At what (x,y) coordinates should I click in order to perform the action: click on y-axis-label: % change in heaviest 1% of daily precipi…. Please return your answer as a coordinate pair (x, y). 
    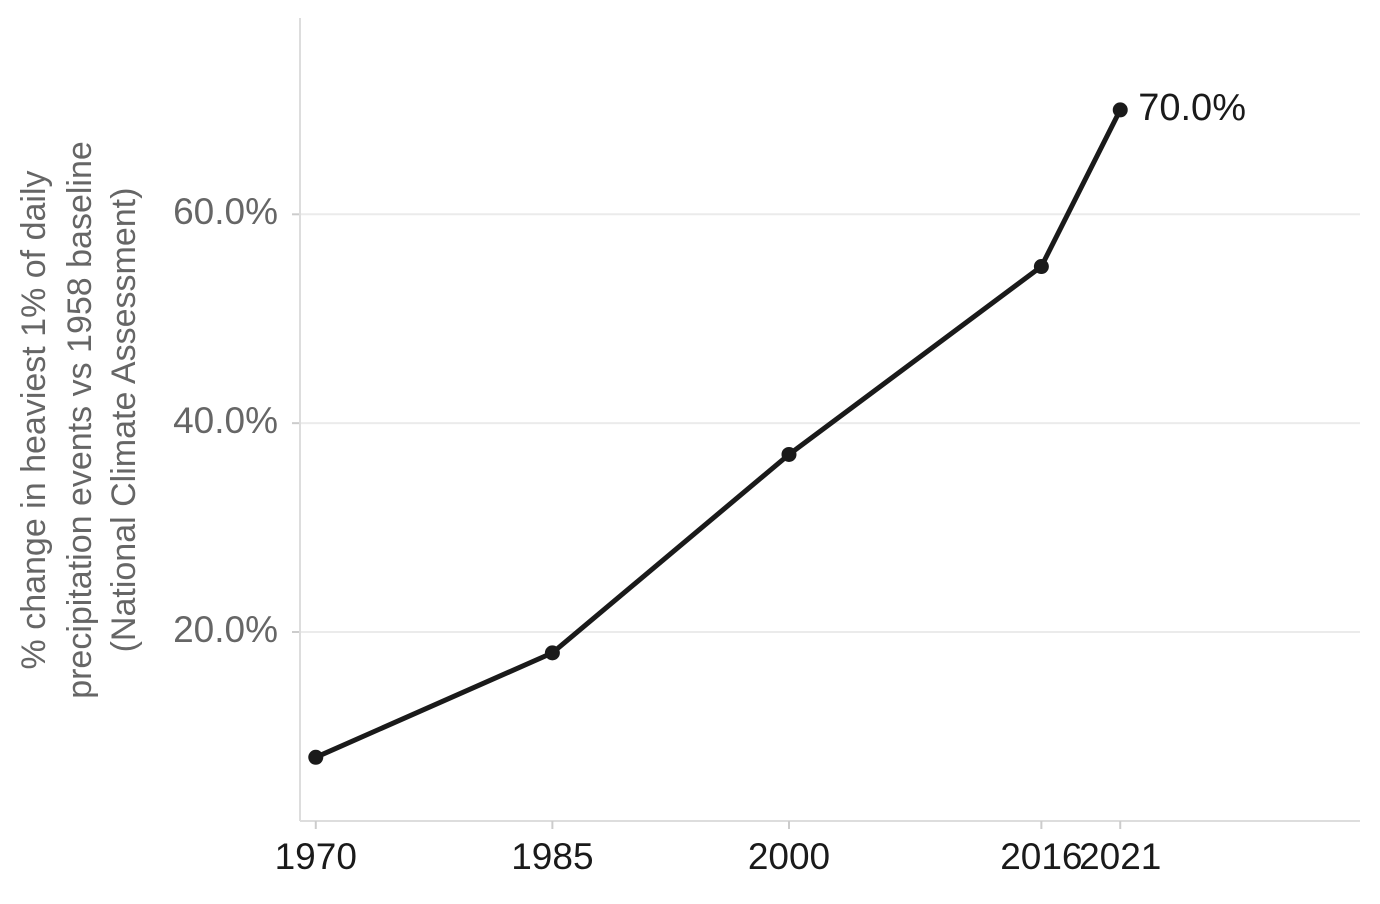
    Looking at the image, I should click on (79, 420).